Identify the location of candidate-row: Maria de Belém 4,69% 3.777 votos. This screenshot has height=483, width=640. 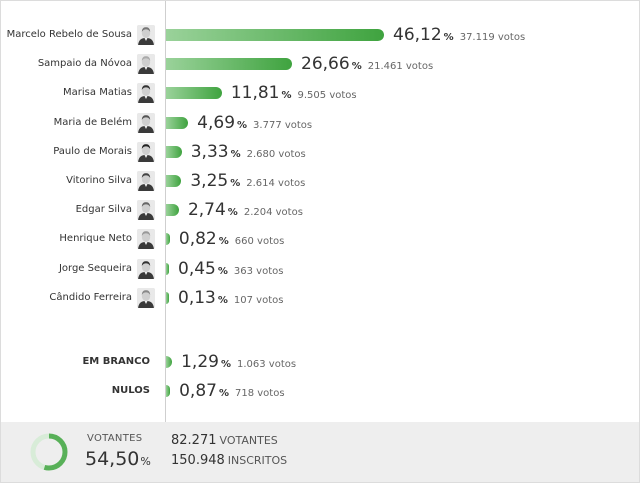
(320, 123).